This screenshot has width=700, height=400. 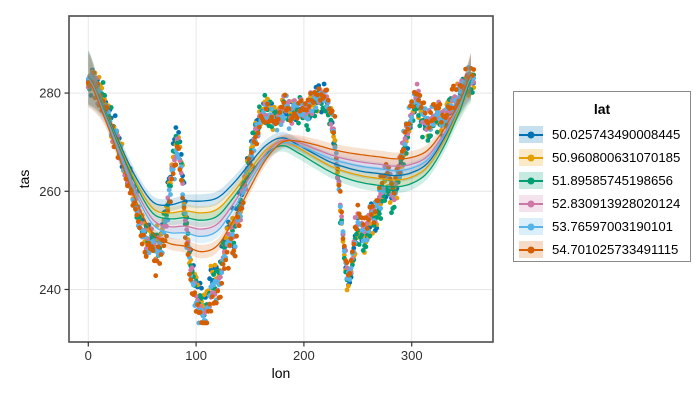 I want to click on legend-label: 50.960800631070185, so click(x=616, y=157).